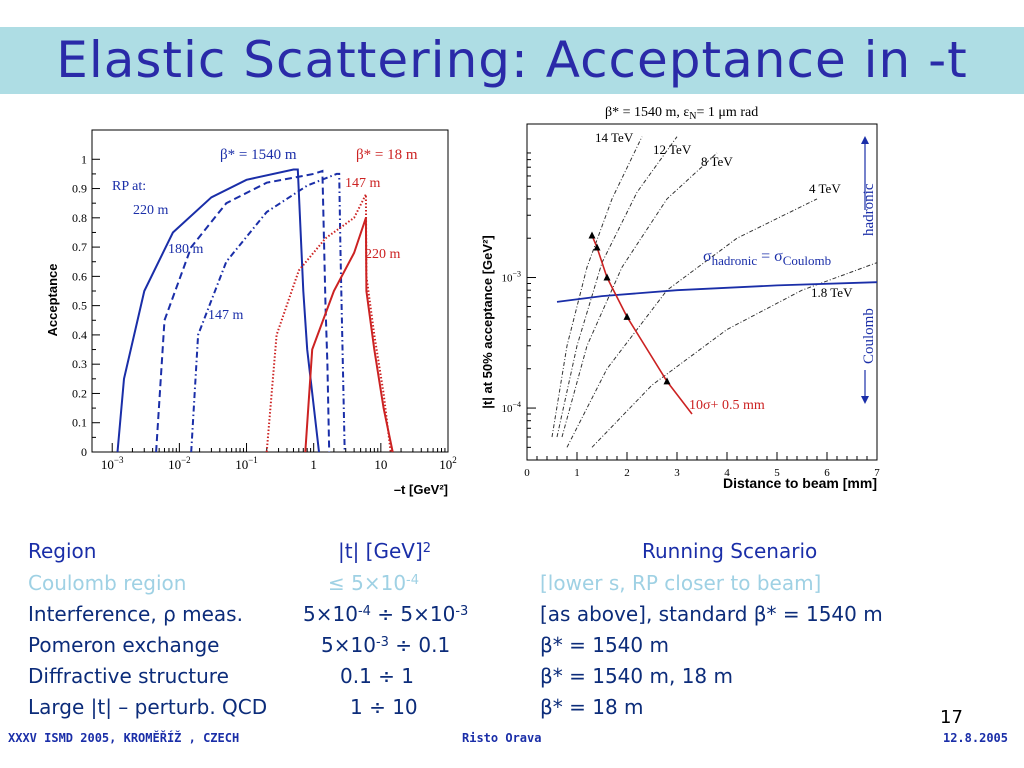  I want to click on row-t-range: 5×10-3 ÷ 0.1, so click(386, 645).